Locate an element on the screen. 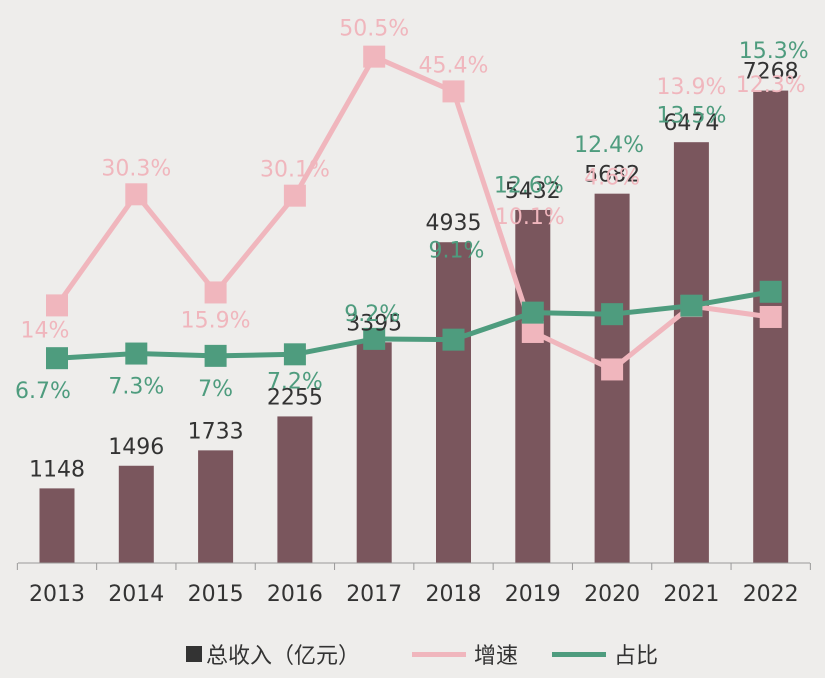 This screenshot has width=825, height=678. share-marker-2018 is located at coordinates (453, 339).